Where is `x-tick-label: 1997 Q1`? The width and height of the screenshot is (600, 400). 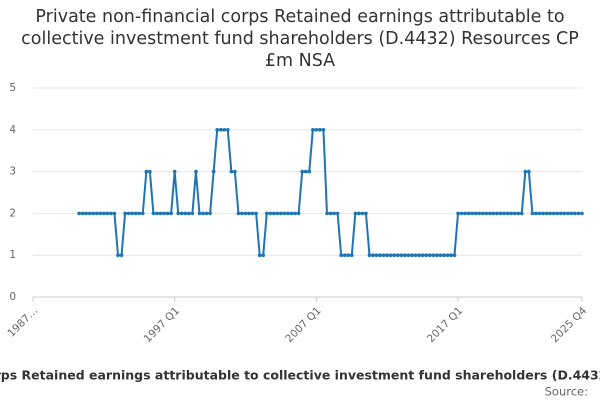
x-tick-label: 1997 Q1 is located at coordinates (162, 325).